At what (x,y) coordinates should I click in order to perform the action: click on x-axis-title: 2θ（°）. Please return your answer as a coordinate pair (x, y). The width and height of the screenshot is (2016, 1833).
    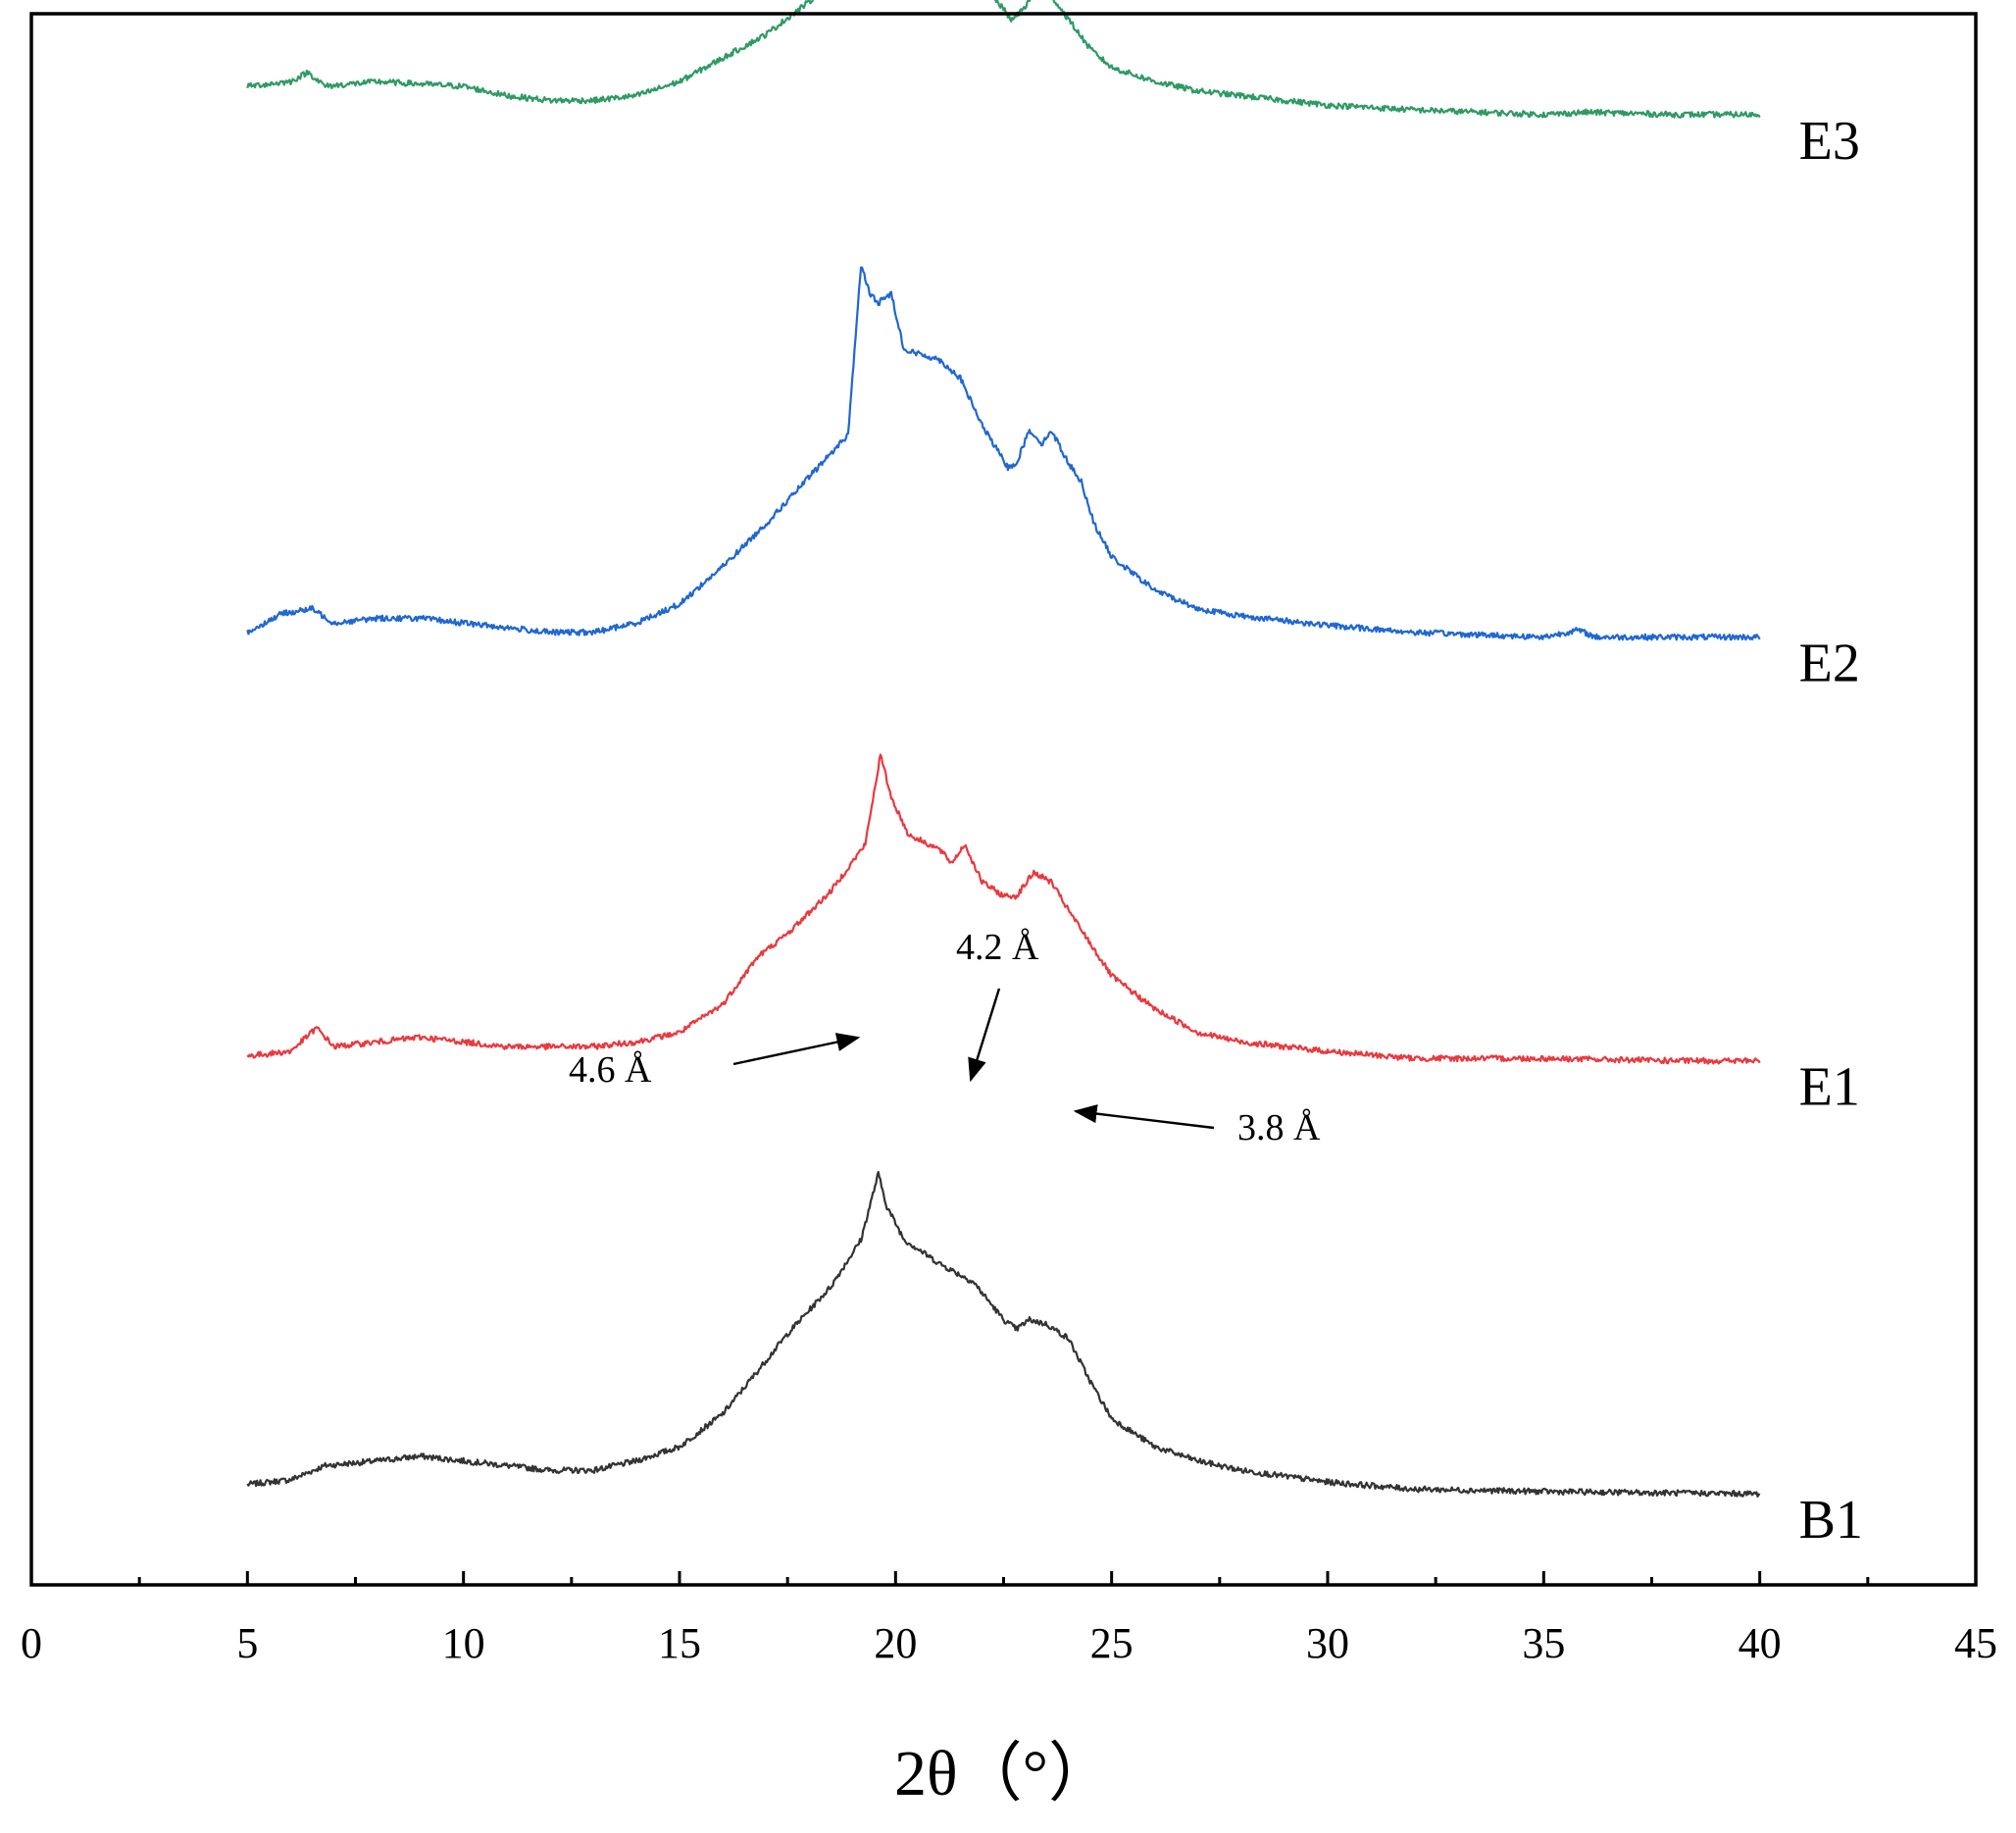
    Looking at the image, I should click on (1003, 1773).